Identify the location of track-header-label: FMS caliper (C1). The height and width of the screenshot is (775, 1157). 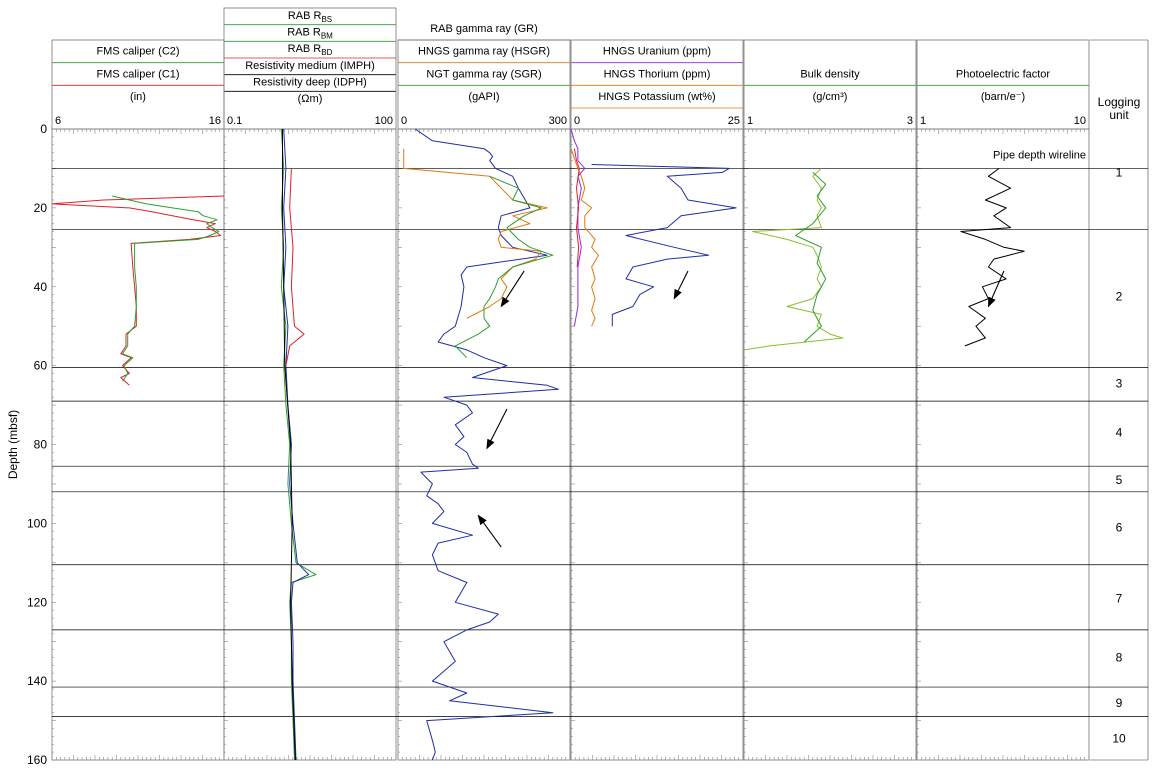
(137, 74).